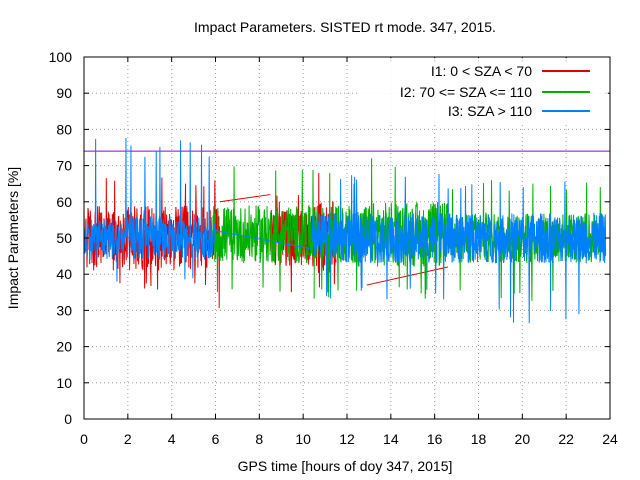  I want to click on x-tick-label: 24, so click(610, 439).